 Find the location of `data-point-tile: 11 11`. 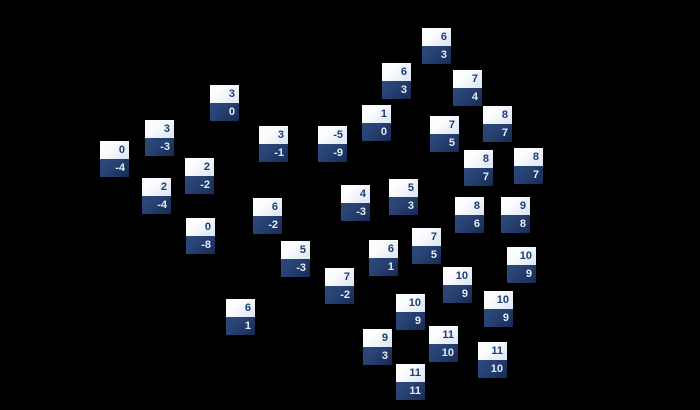

data-point-tile: 11 11 is located at coordinates (410, 382).